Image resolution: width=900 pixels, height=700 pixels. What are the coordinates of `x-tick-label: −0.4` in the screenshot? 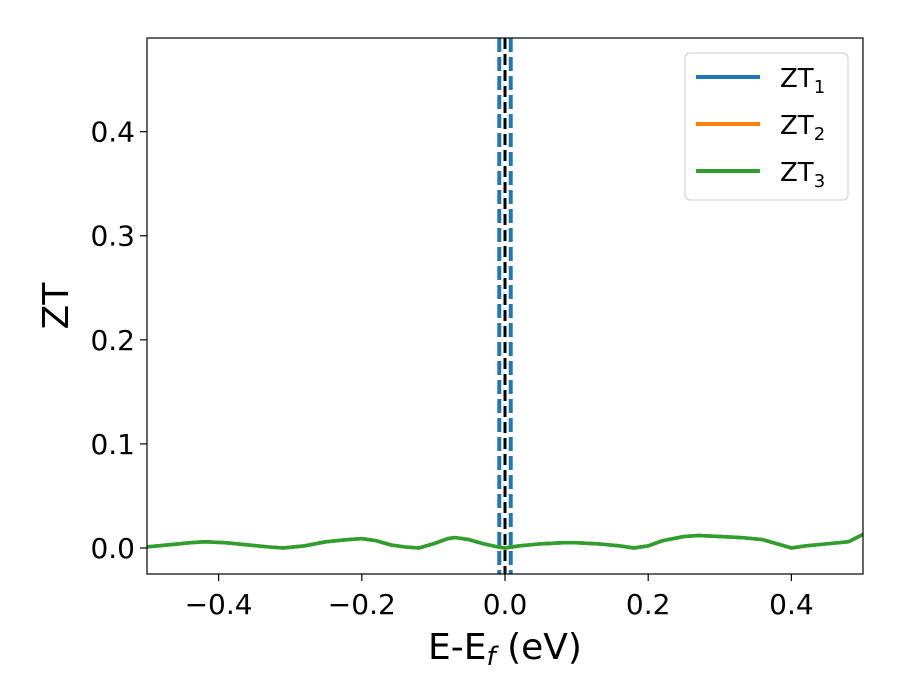 It's located at (219, 604).